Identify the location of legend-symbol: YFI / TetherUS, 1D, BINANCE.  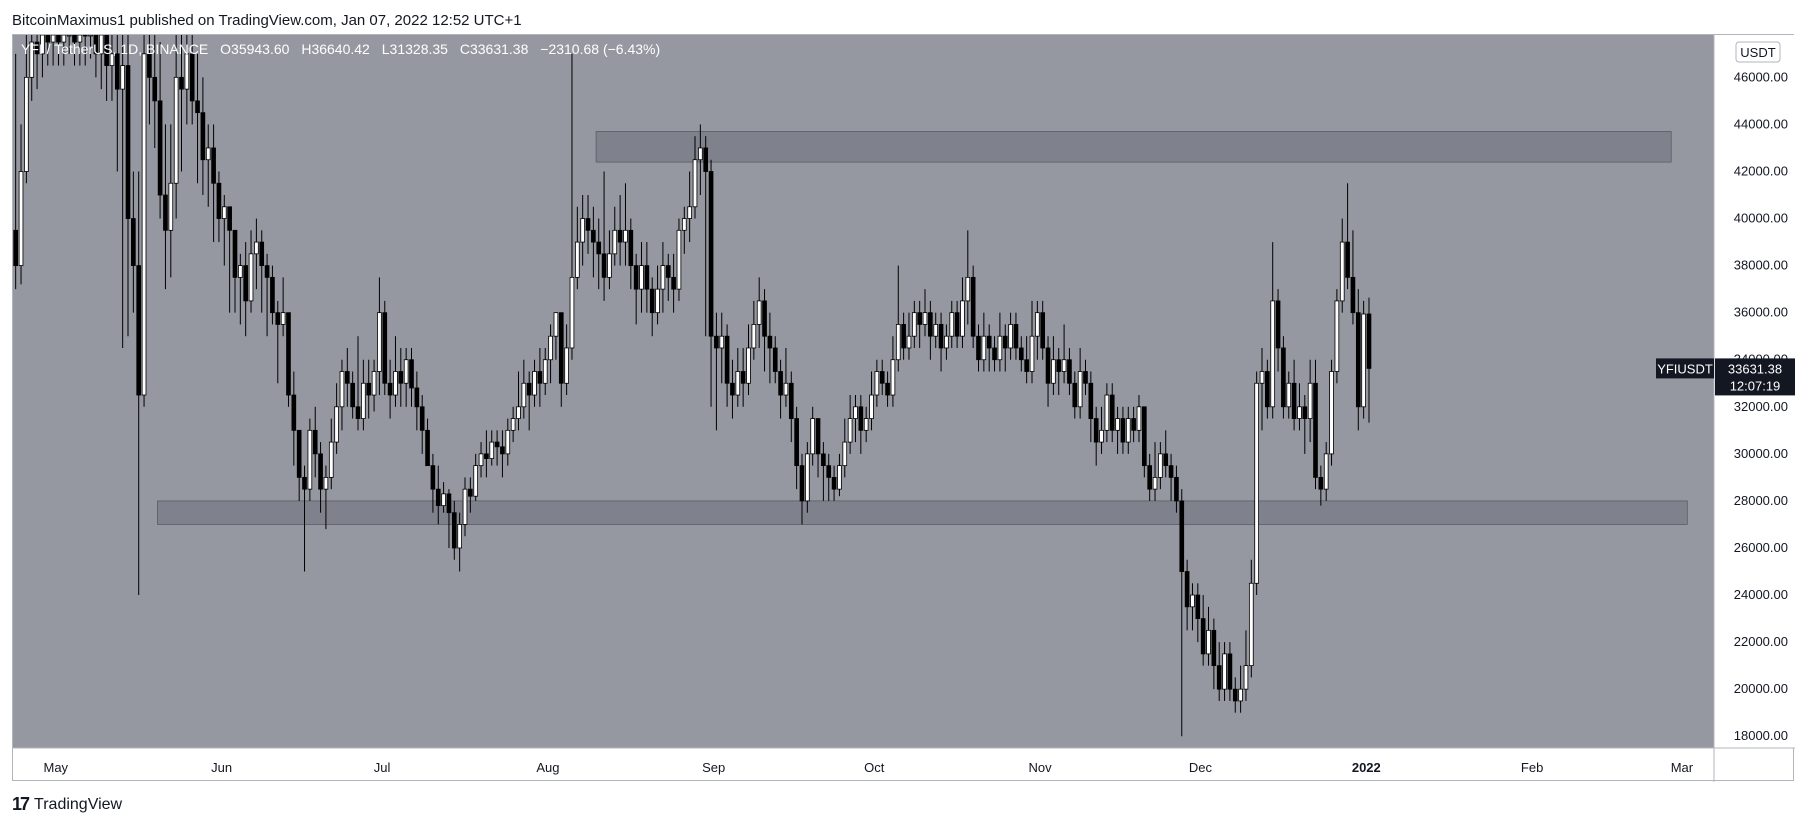
(114, 49).